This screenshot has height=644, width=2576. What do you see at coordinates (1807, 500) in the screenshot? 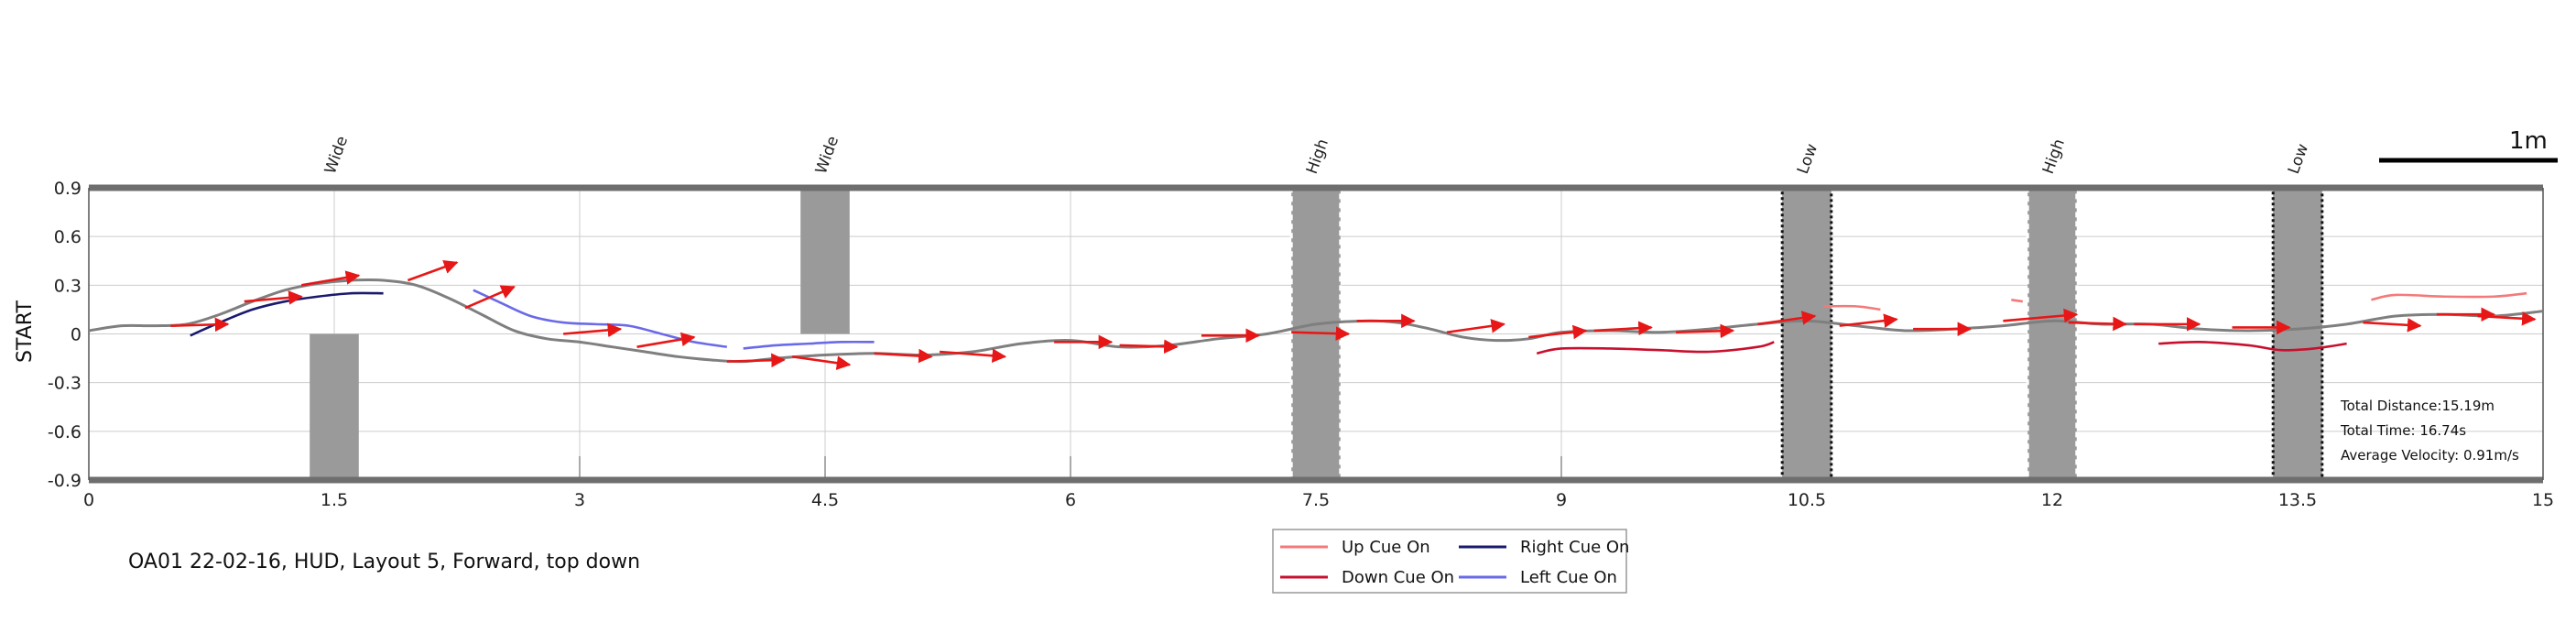
I see `x-tick-label: 10.5` at bounding box center [1807, 500].